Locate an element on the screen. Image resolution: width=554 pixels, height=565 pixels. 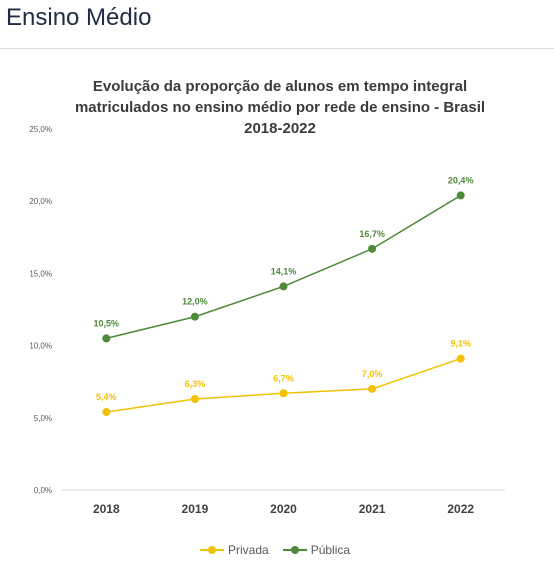
y-tick-label: 0,0% is located at coordinates (43, 490).